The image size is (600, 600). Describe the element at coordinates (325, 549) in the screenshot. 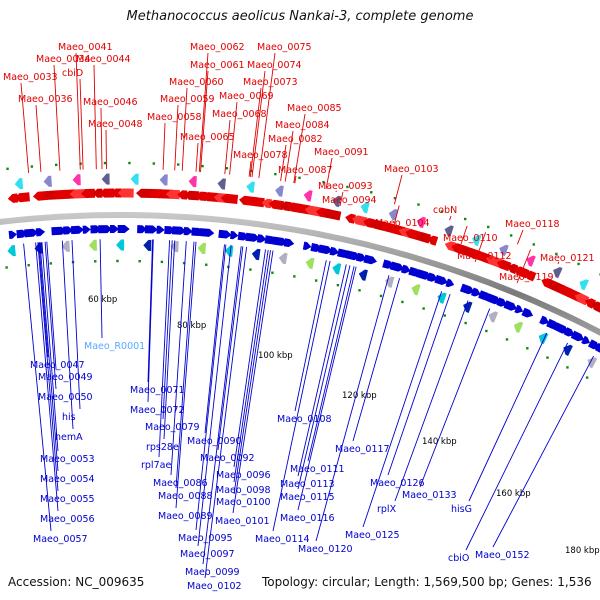

I see `gene-label: Maeo_0120` at that location.